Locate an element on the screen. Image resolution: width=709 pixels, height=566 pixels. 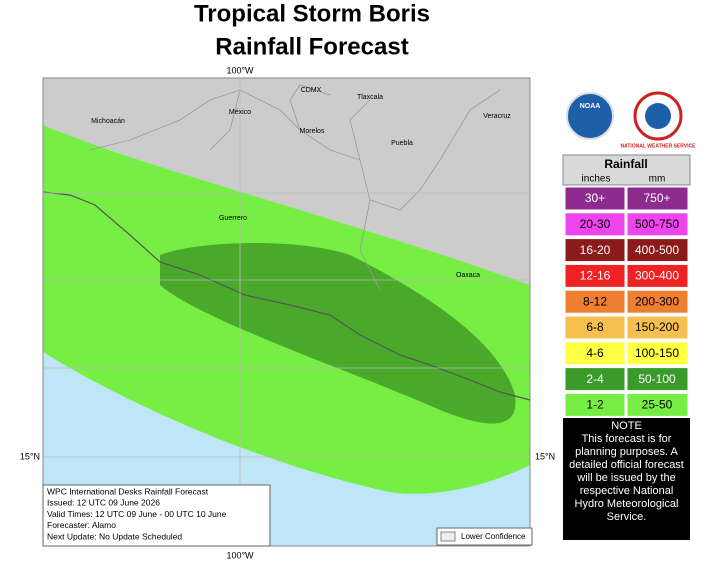
legend-inches: 2-4 is located at coordinates (595, 379).